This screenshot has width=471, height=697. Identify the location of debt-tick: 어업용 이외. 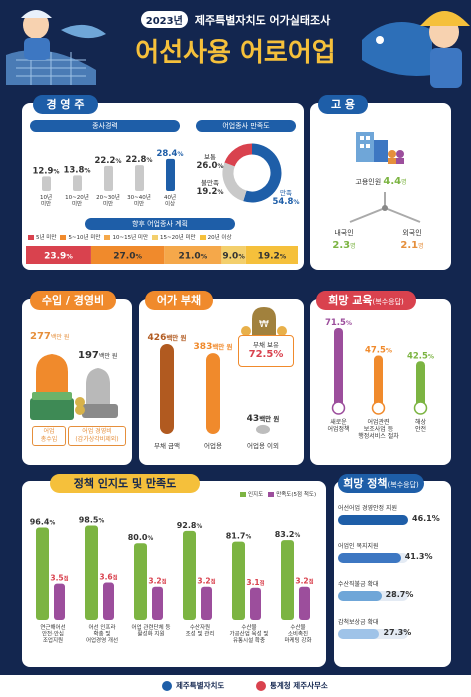
(263, 445).